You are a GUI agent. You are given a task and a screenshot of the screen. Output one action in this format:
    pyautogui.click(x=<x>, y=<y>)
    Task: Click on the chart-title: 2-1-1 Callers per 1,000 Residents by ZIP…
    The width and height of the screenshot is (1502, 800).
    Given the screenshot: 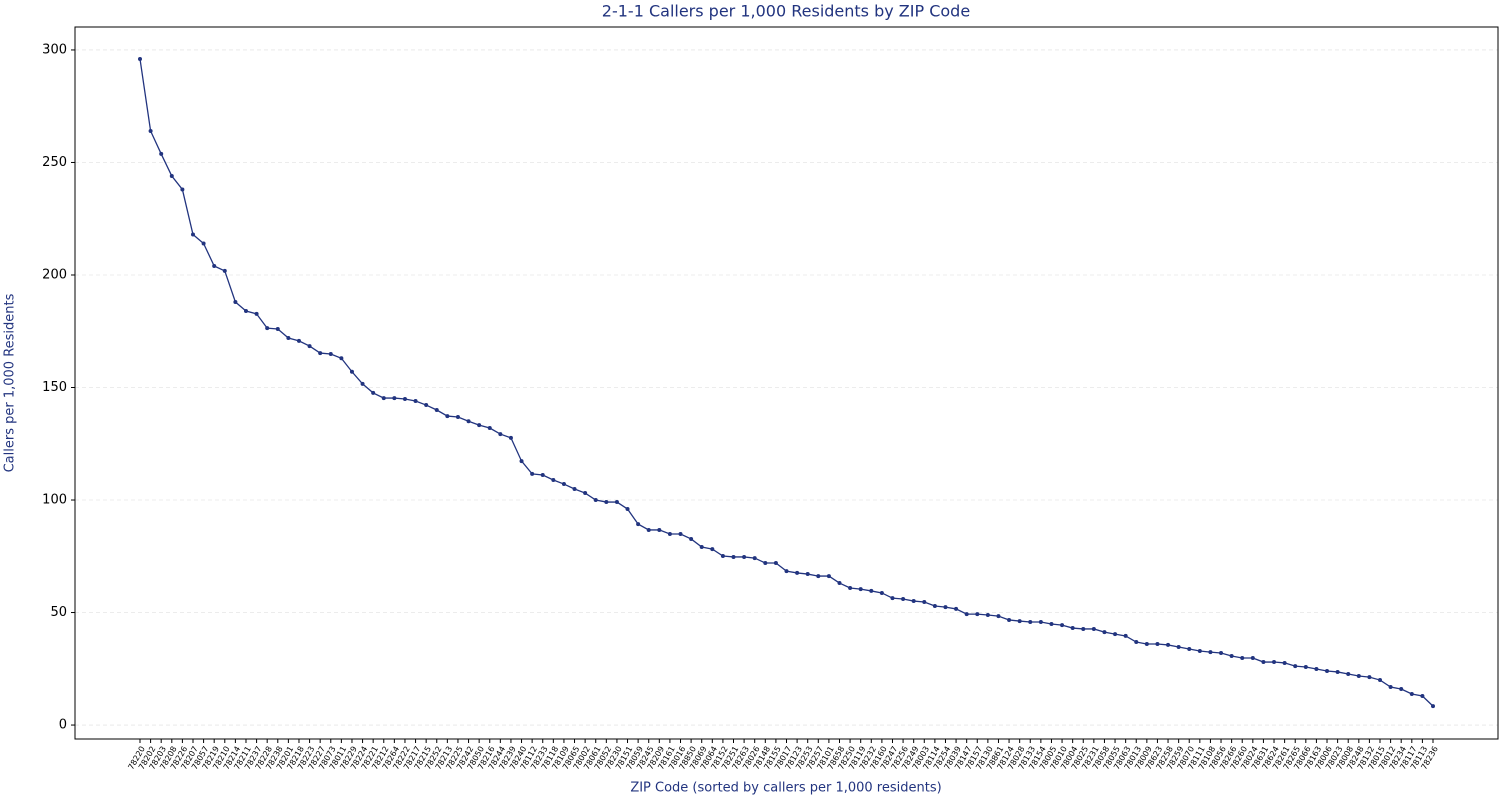 What is the action you would take?
    pyautogui.click(x=786, y=11)
    